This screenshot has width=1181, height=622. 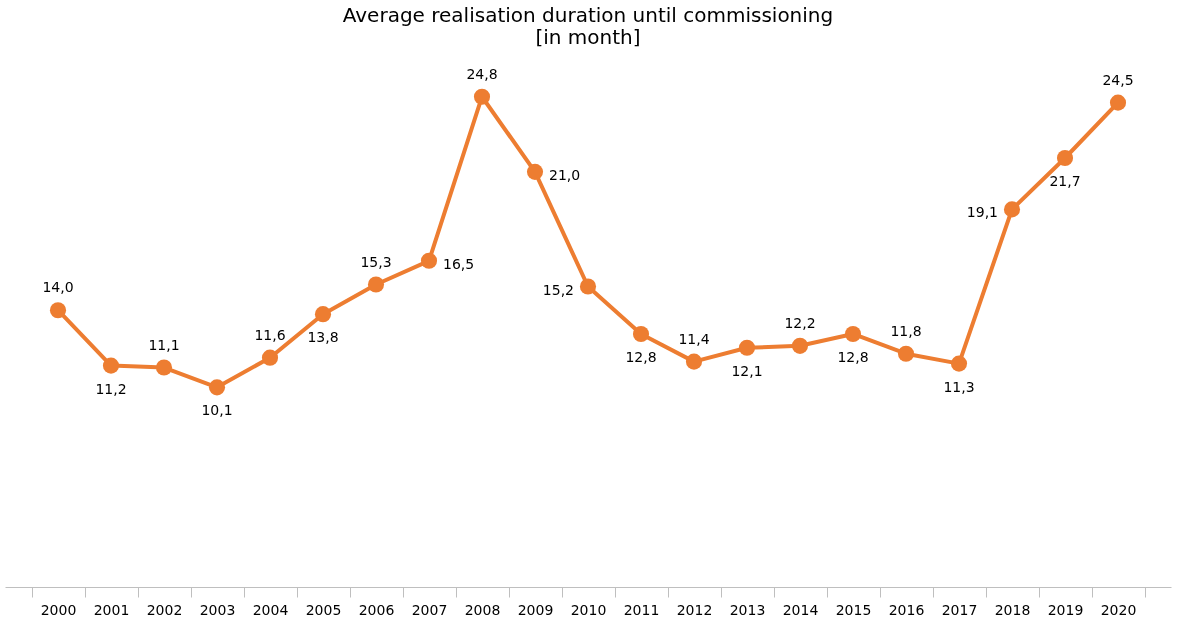 What do you see at coordinates (323, 609) in the screenshot?
I see `x-tick-label: 2005` at bounding box center [323, 609].